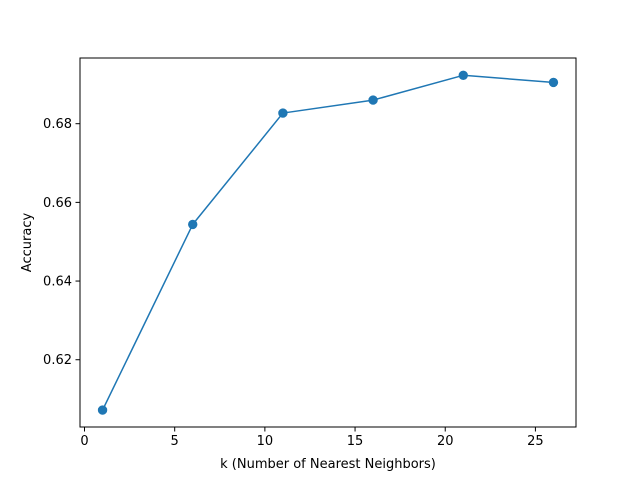  Describe the element at coordinates (57, 360) in the screenshot. I see `y-tick-label: 0.62` at that location.